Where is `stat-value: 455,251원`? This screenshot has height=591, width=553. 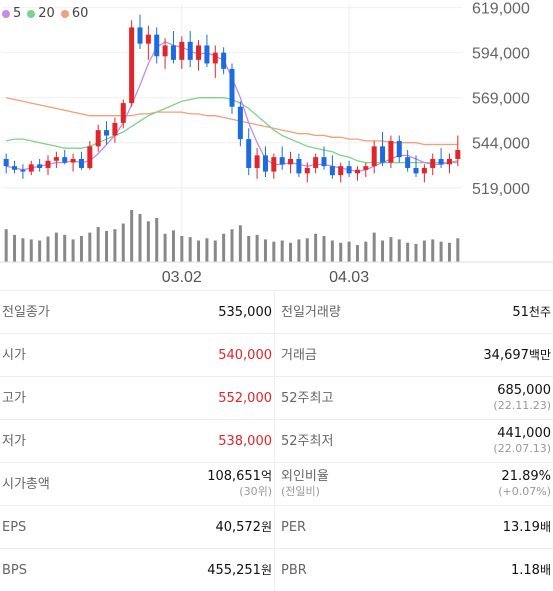
stat-value: 455,251원 is located at coordinates (239, 570).